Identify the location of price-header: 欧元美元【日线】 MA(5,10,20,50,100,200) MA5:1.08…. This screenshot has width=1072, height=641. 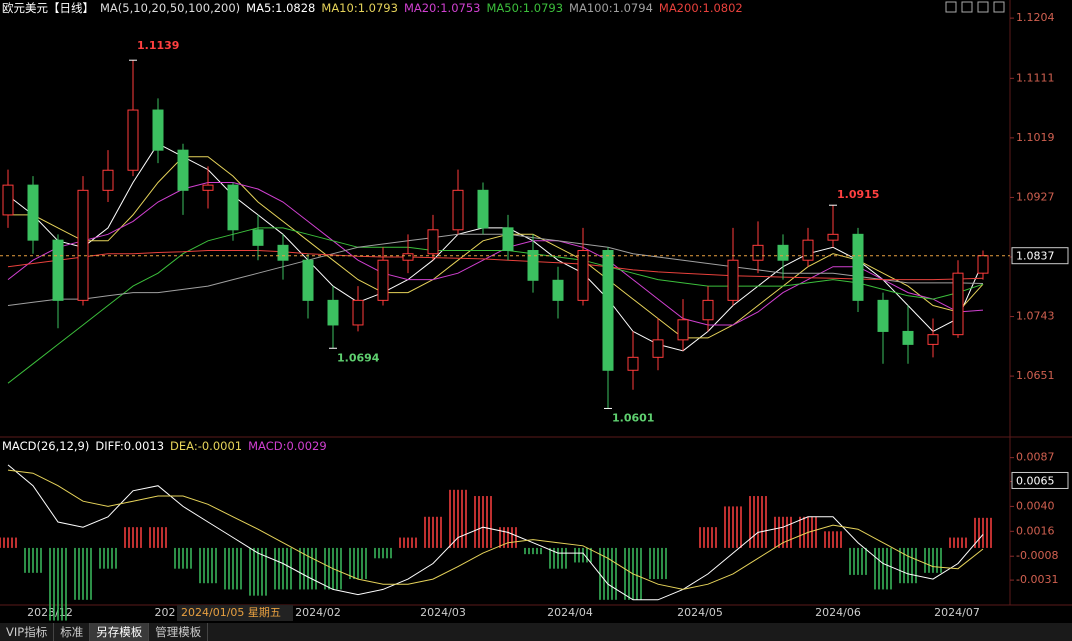
(372, 8).